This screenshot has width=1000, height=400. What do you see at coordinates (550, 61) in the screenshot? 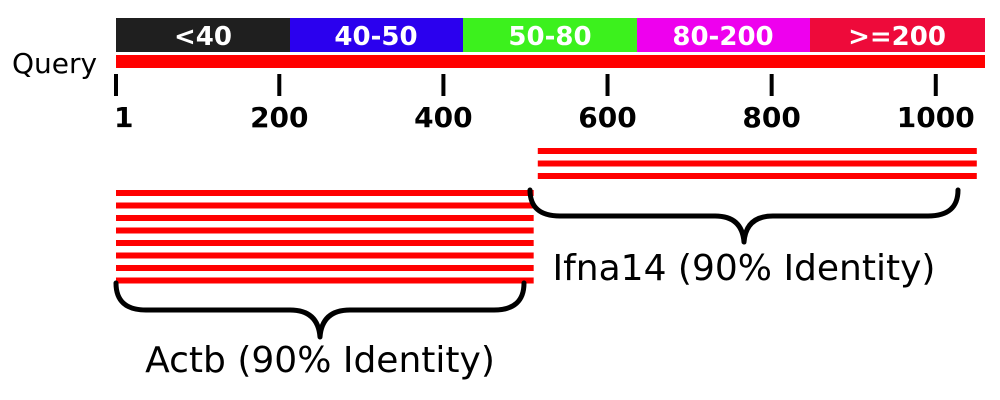
I see `query-bar` at bounding box center [550, 61].